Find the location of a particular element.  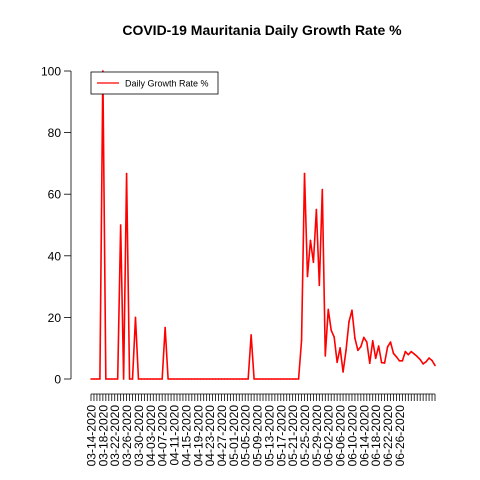

x-tick-label: 04-23-2020 is located at coordinates (210, 436).